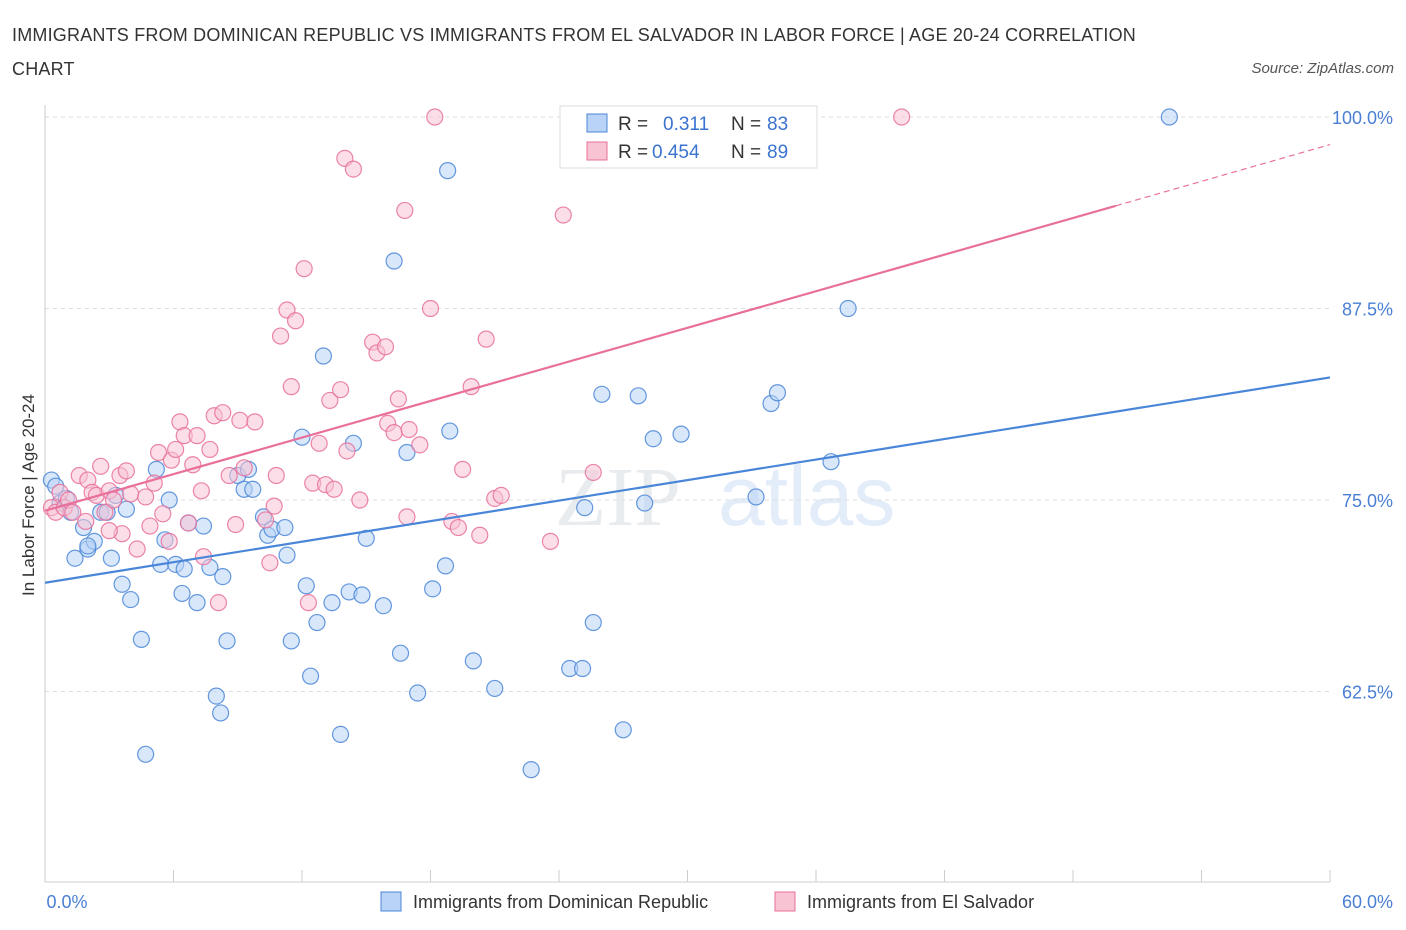  I want to click on bottom-legend-label-blue: Immigrants from Dominican Republic, so click(560, 902).